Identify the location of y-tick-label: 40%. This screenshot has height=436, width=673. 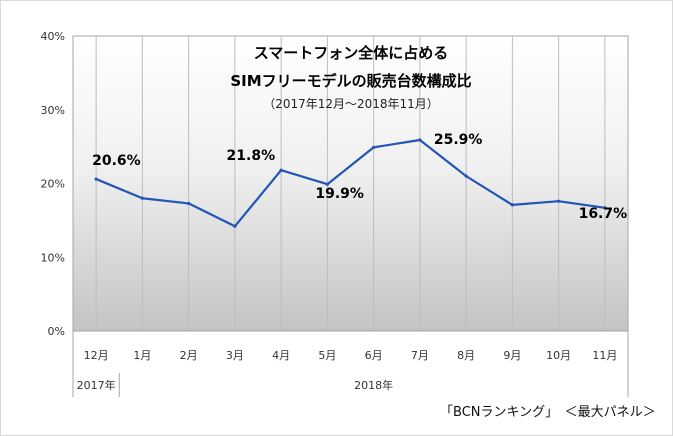
(53, 36).